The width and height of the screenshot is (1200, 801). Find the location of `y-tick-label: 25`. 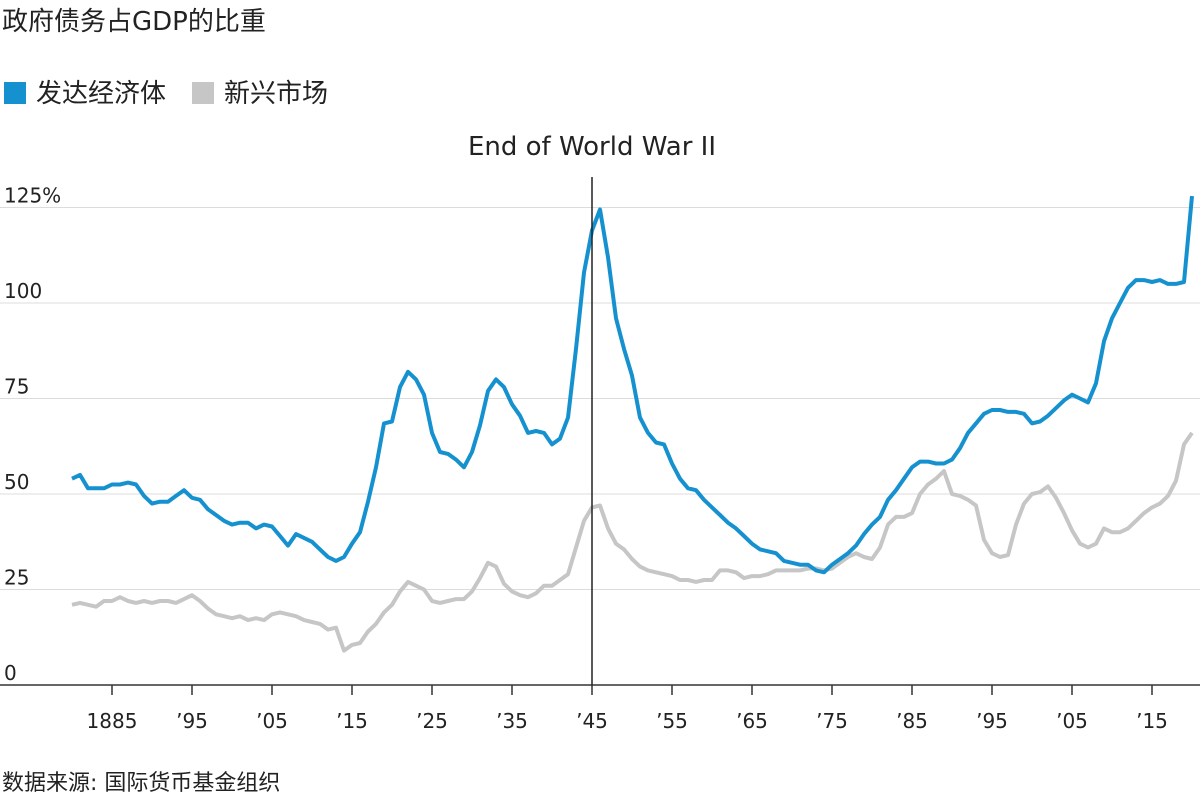

y-tick-label: 25 is located at coordinates (16, 578).